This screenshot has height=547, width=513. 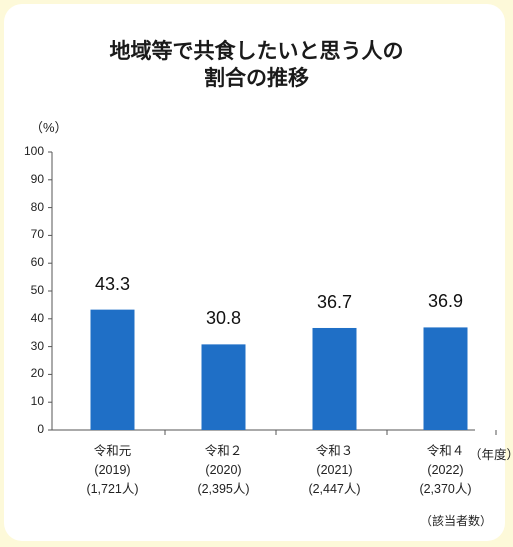 I want to click on x-category-year: 令和２, so click(x=223, y=451).